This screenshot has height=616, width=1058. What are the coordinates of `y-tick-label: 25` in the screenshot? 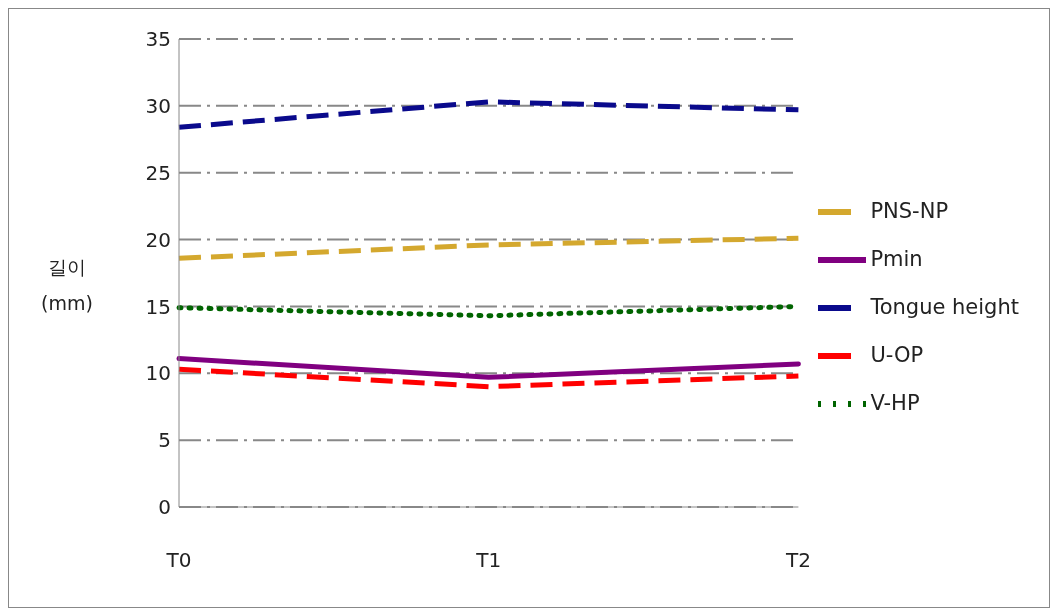 It's located at (158, 172).